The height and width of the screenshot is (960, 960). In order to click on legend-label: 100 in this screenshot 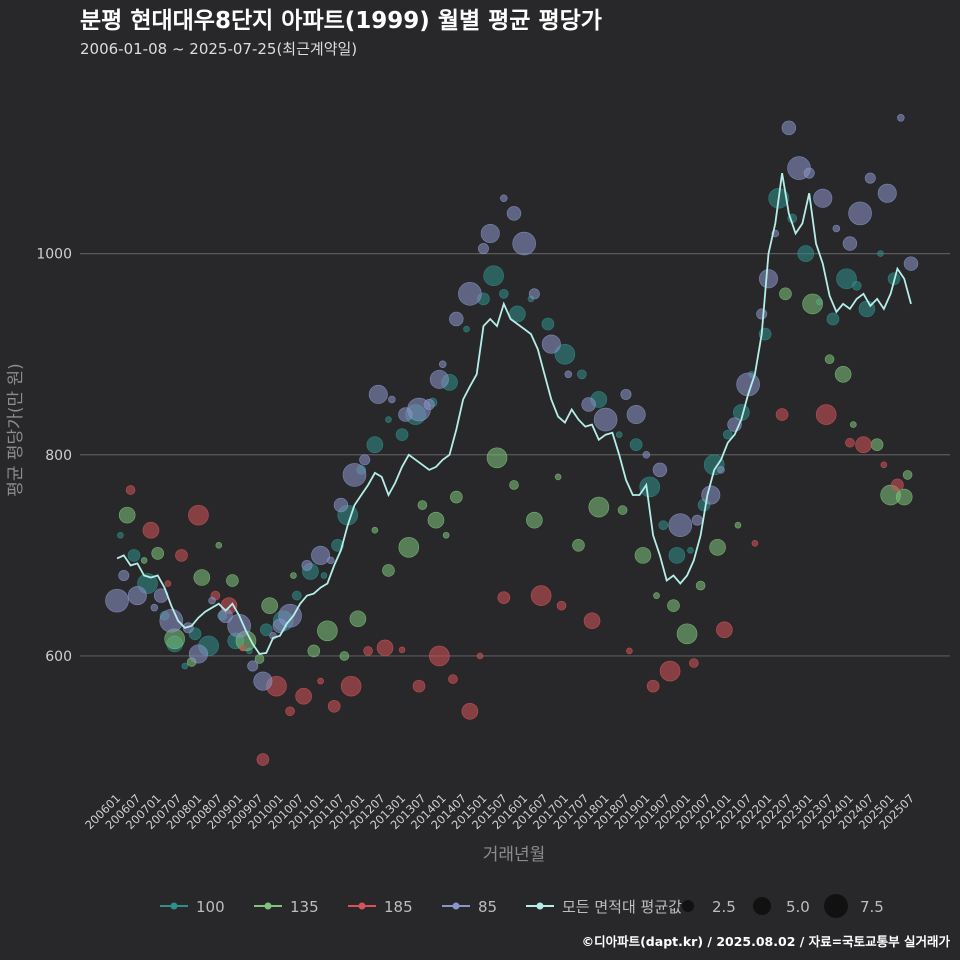, I will do `click(210, 907)`.